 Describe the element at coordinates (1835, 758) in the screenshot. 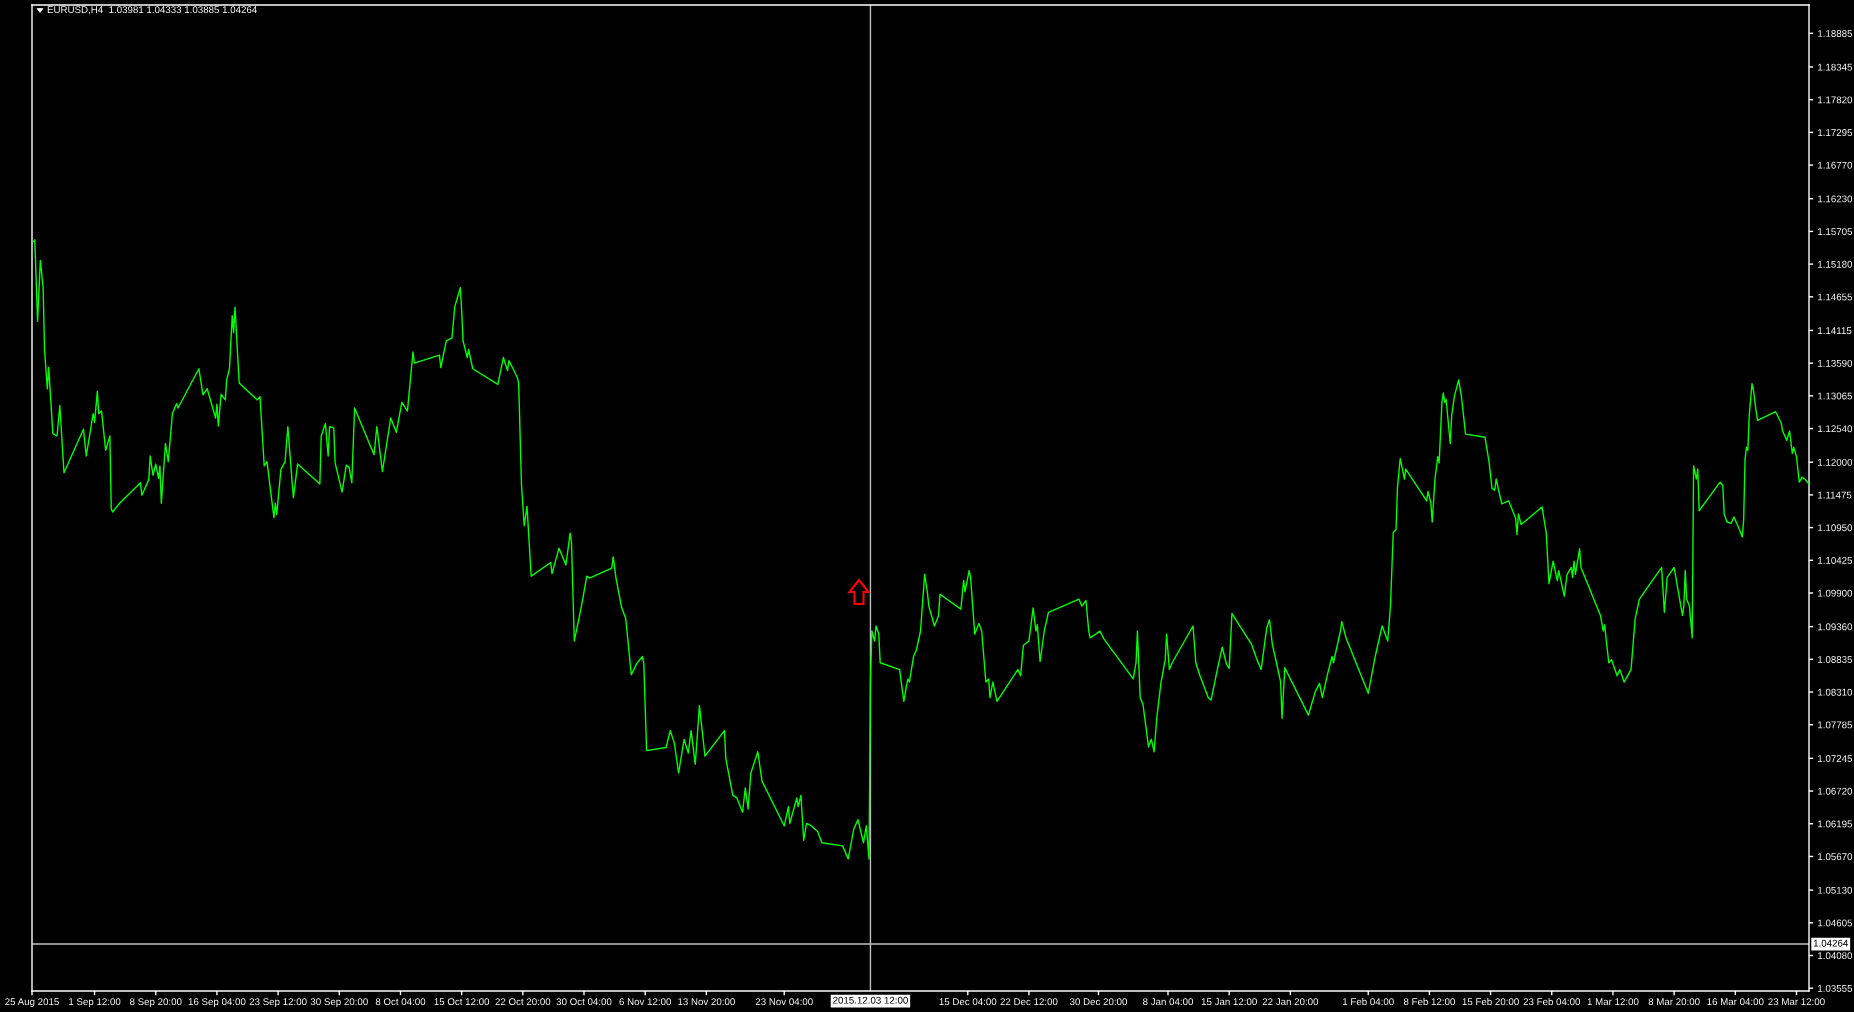

I see `y-tick-label: 1.07245` at that location.